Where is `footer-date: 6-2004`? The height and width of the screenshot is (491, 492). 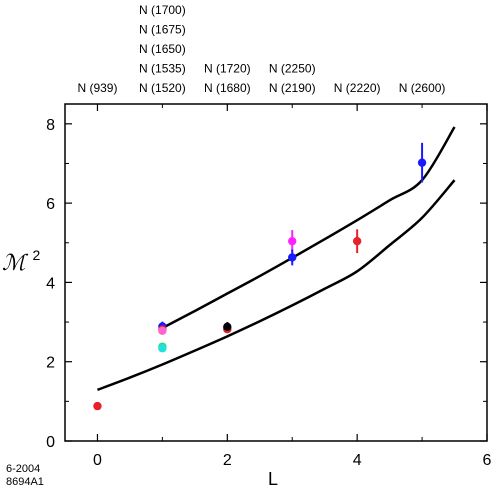
footer-date: 6-2004 is located at coordinates (23, 469).